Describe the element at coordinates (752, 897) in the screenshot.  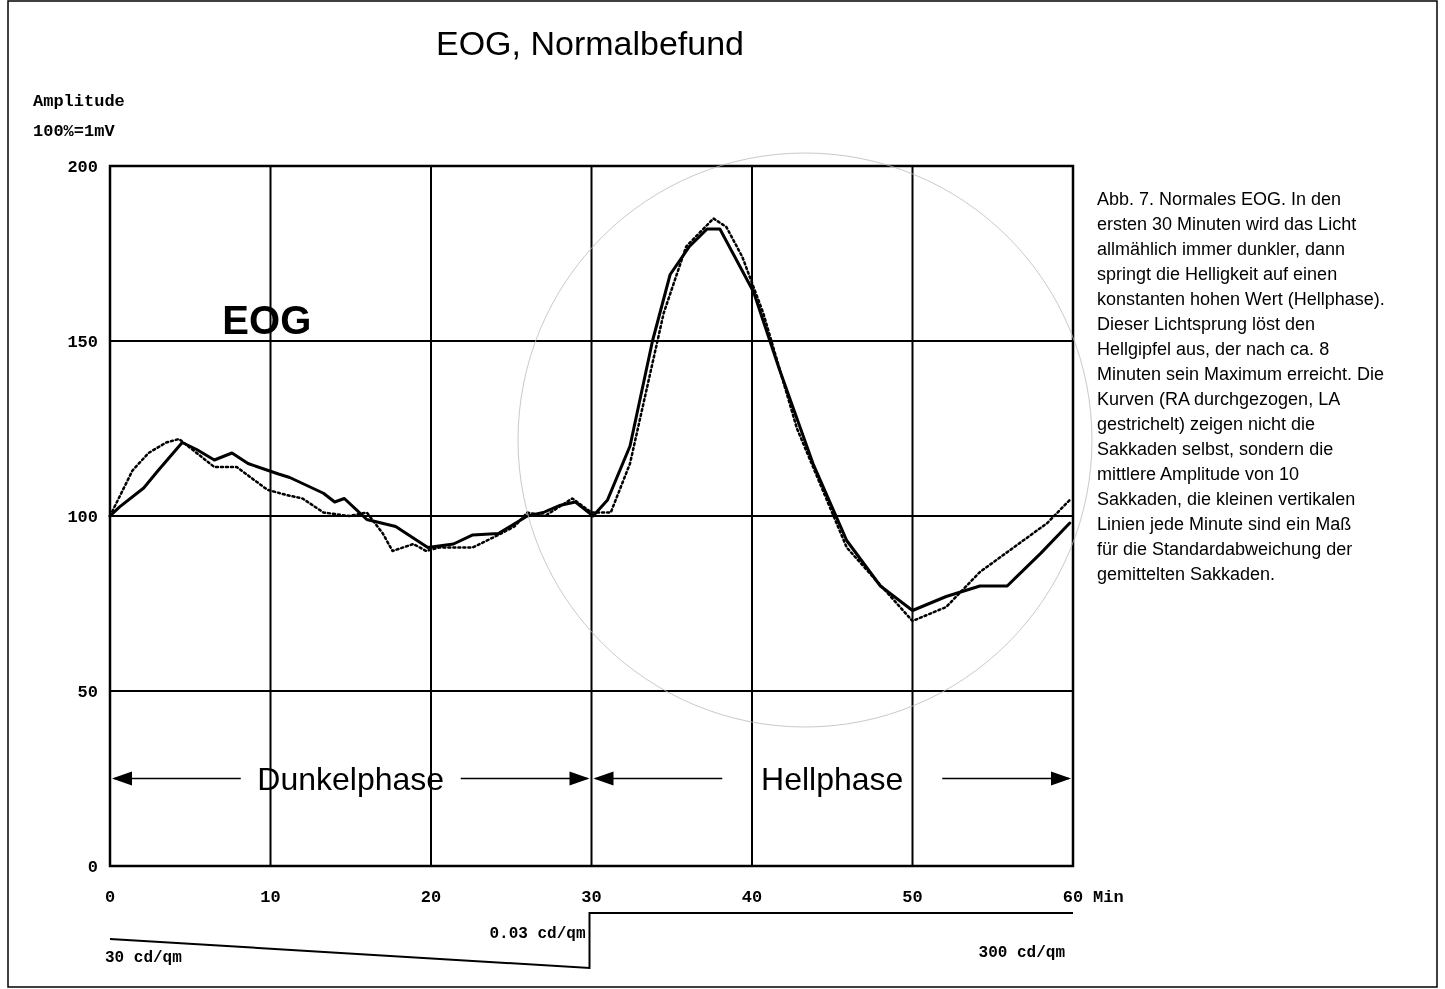
I see `x-tick-label: 40` at that location.